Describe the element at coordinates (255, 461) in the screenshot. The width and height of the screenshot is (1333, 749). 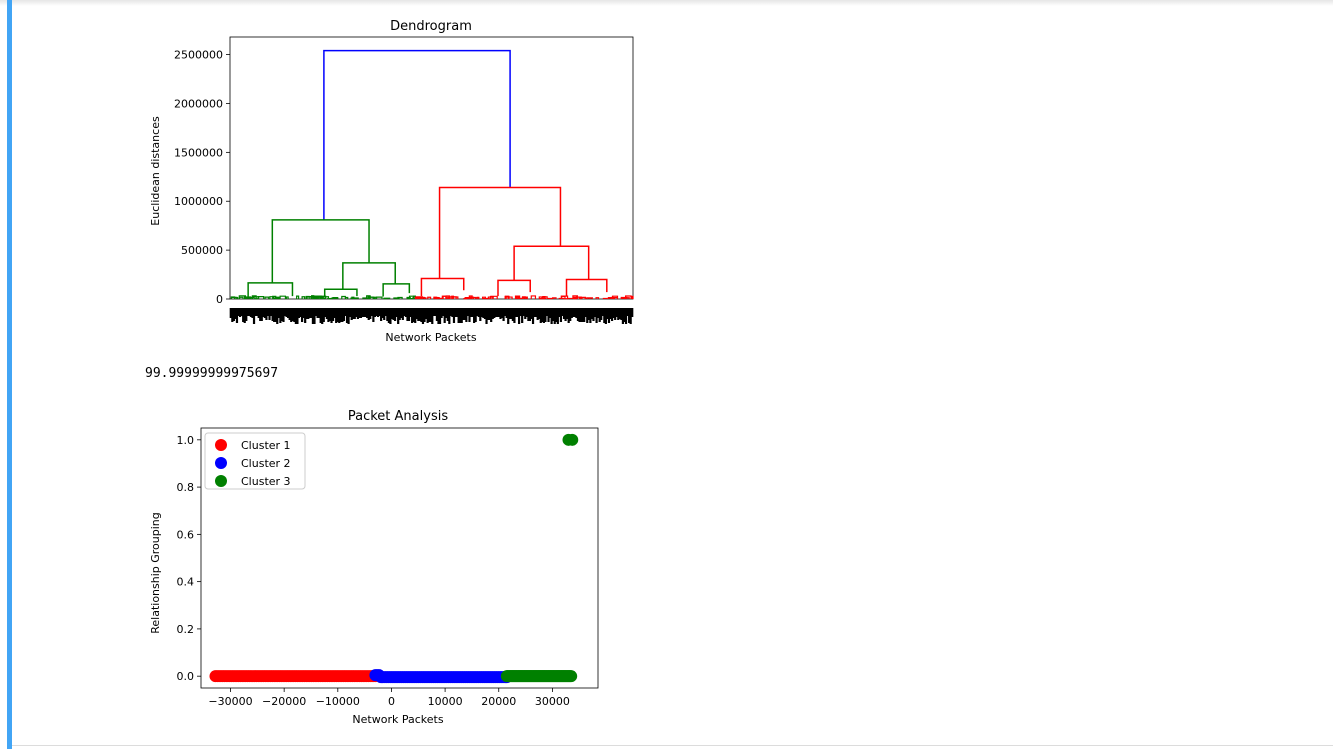
I see `scatter-legend-box` at that location.